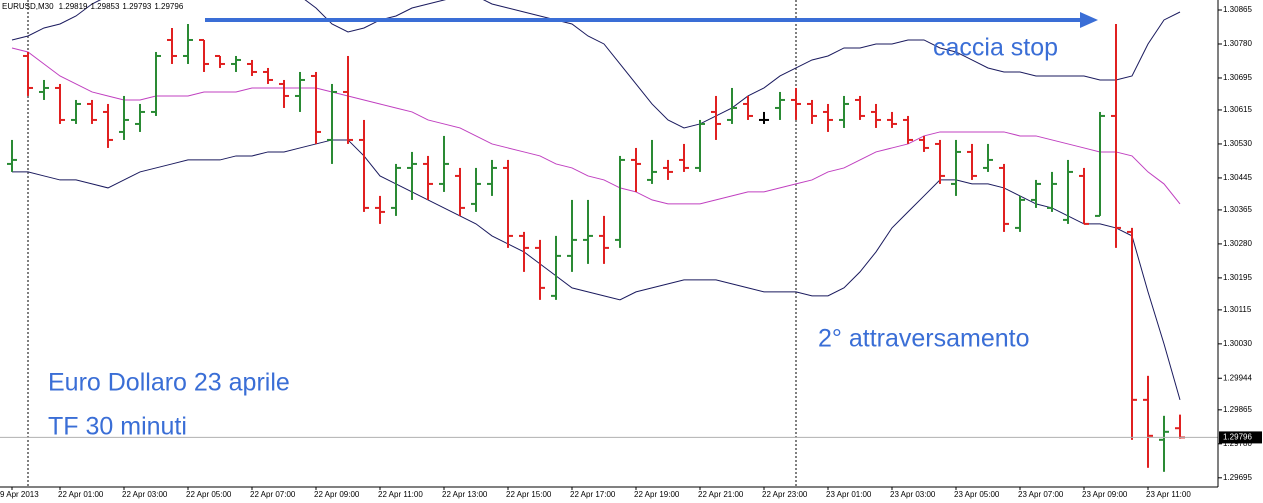  What do you see at coordinates (1237, 477) in the screenshot?
I see `y-tick-label: 1.29695` at bounding box center [1237, 477].